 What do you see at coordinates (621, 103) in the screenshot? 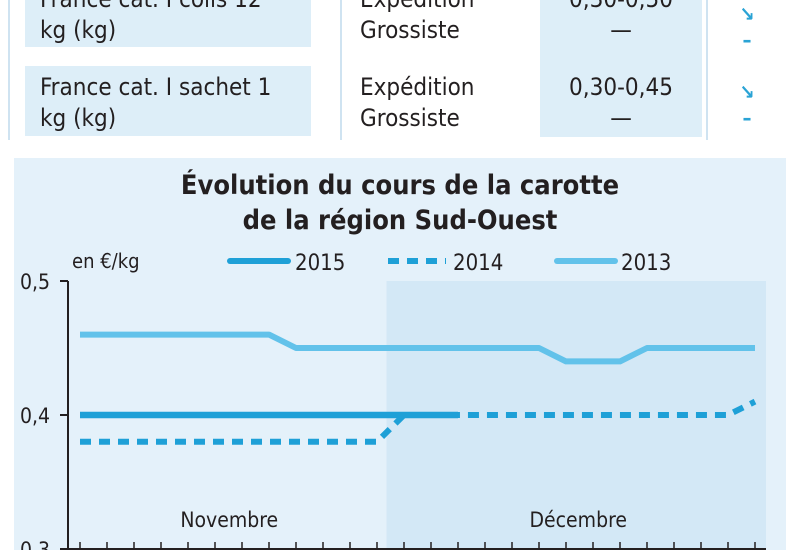
I see `price-cell: 0,30-0,45 —` at bounding box center [621, 103].